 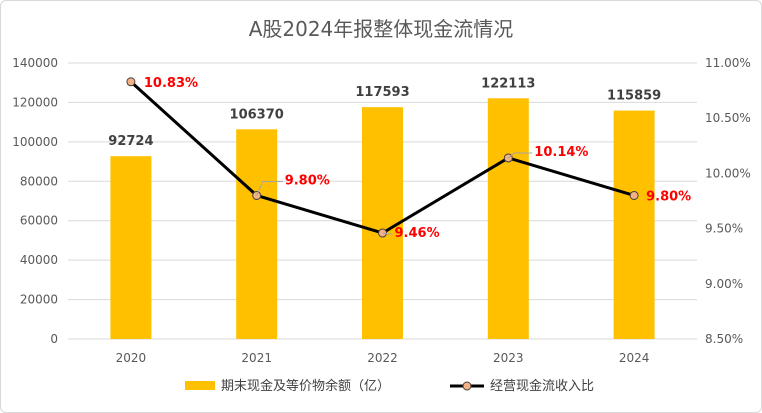 What do you see at coordinates (381, 29) in the screenshot?
I see `chart-title: A股2024年报整体现金流情况` at bounding box center [381, 29].